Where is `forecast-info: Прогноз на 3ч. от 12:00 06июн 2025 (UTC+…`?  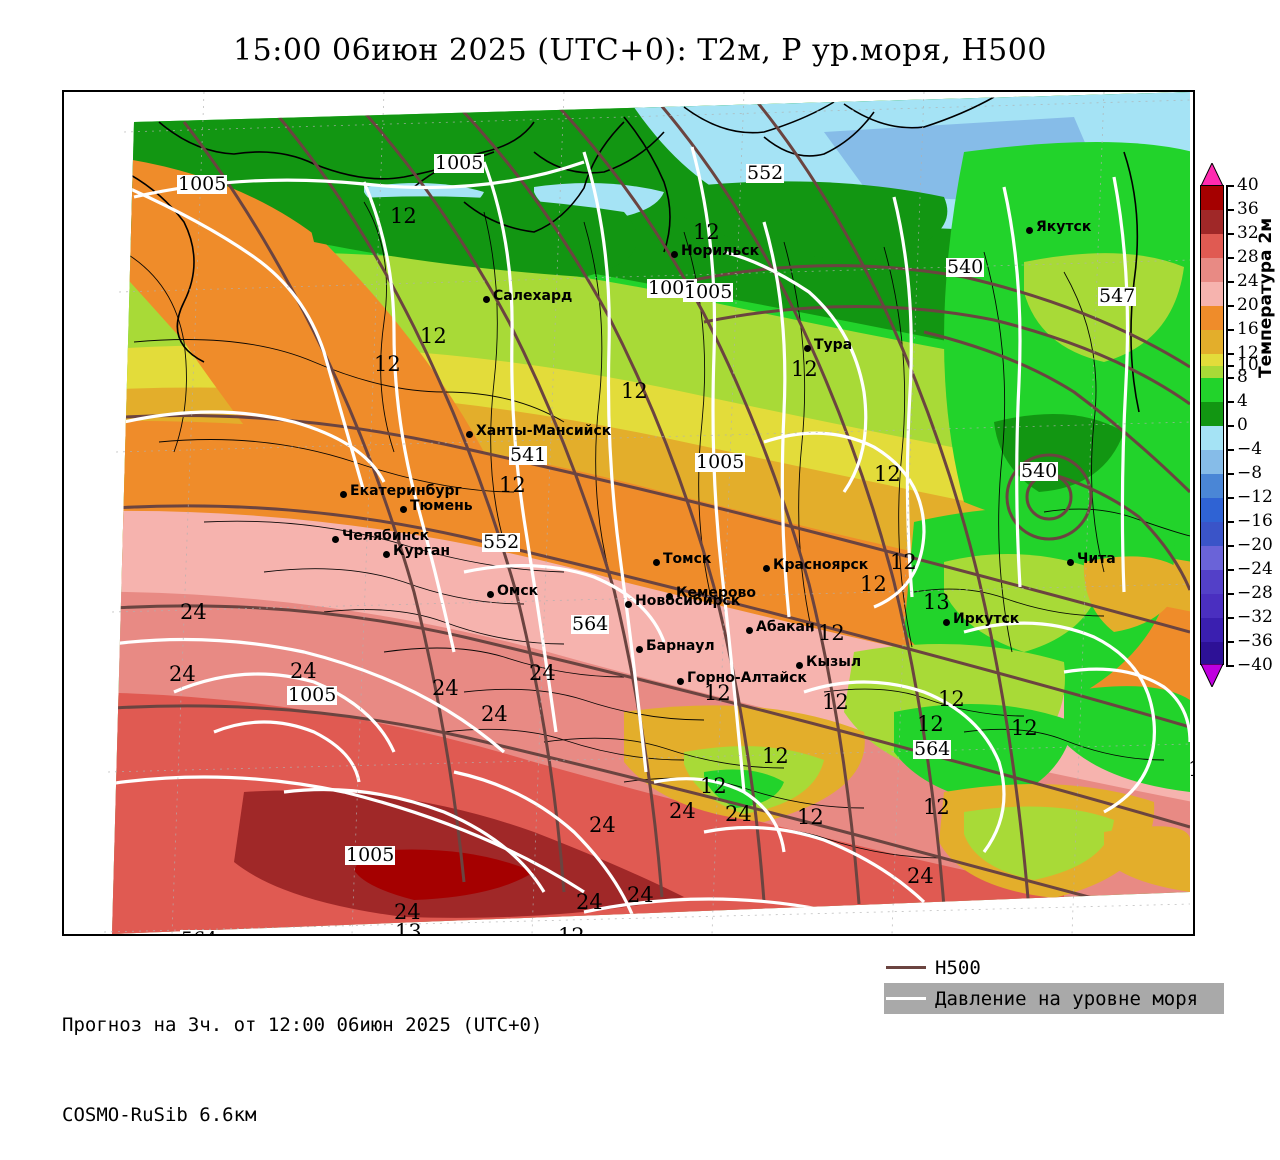
forecast-info: Прогноз на 3ч. от 12:00 06июн 2025 (UTC+… is located at coordinates (302, 1055).